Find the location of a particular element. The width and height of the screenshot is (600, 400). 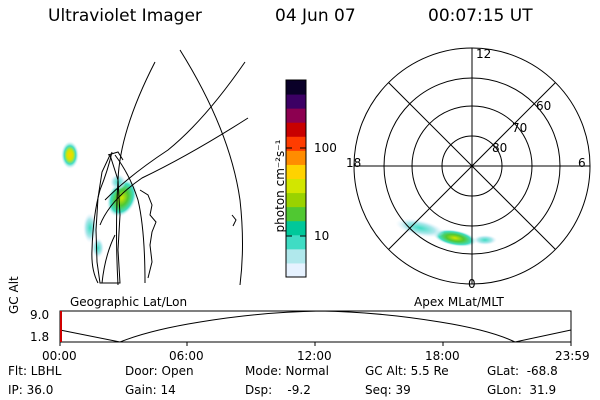

timeline-tick: 00:00 is located at coordinates (59, 356).